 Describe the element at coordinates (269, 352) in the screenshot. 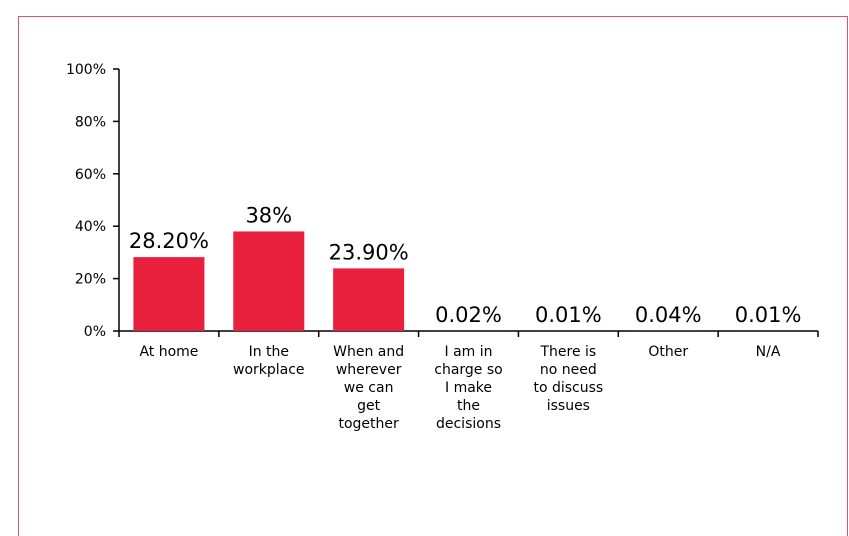

I see `category-label: In the` at that location.